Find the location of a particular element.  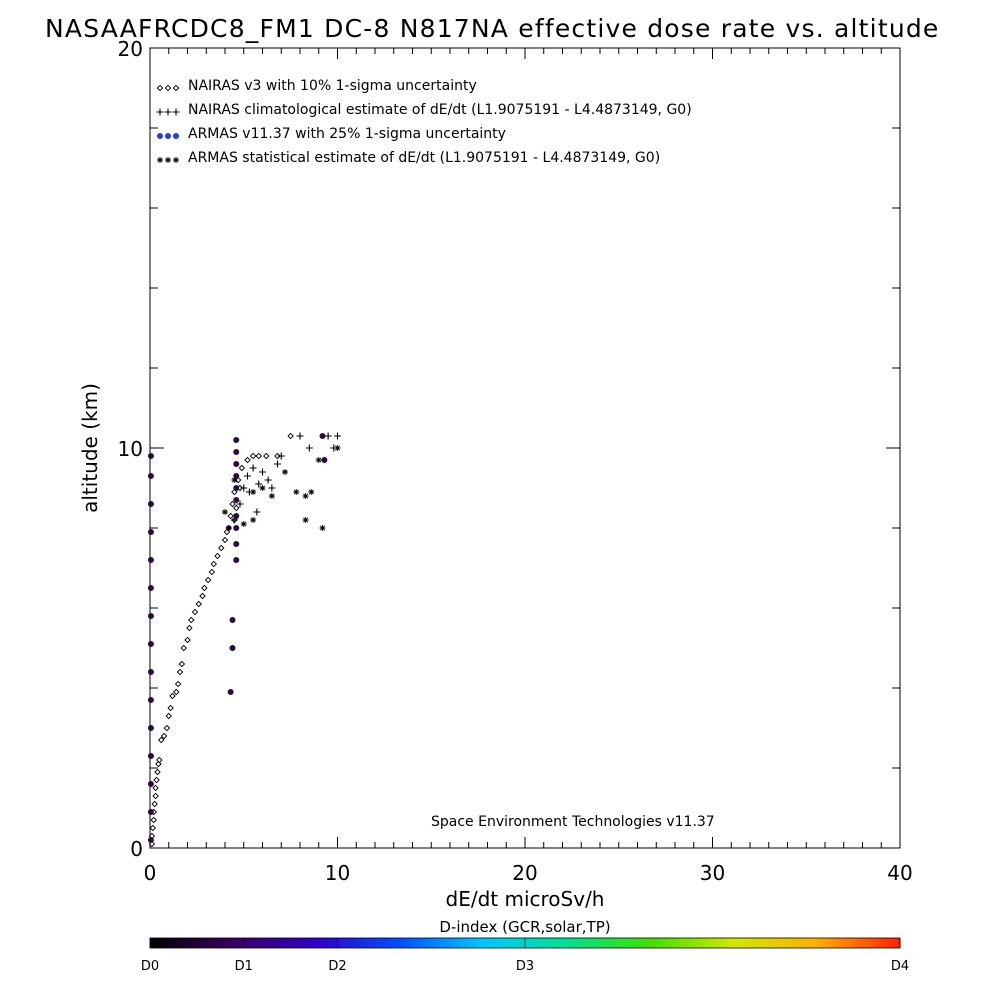

y-tick-label: 20 is located at coordinates (130, 49).